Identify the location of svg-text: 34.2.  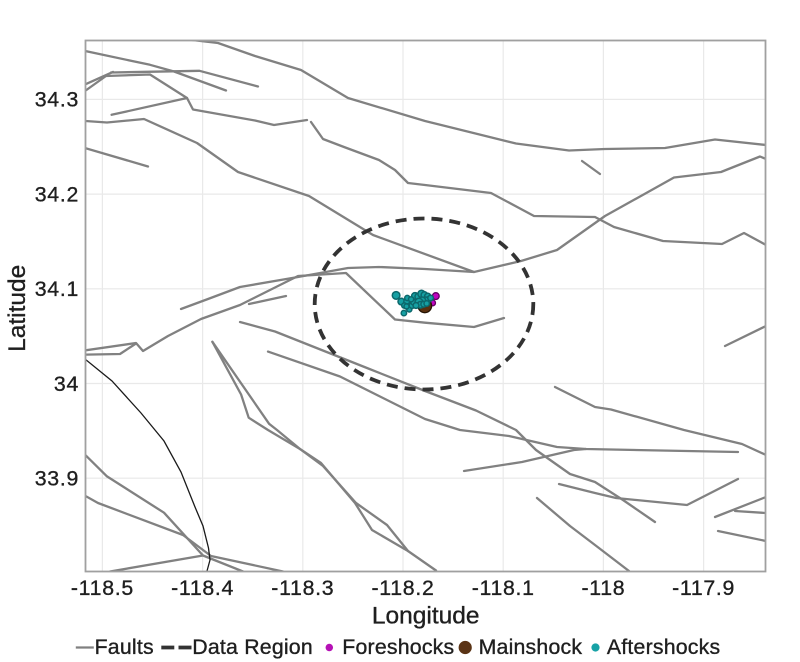
(57, 194).